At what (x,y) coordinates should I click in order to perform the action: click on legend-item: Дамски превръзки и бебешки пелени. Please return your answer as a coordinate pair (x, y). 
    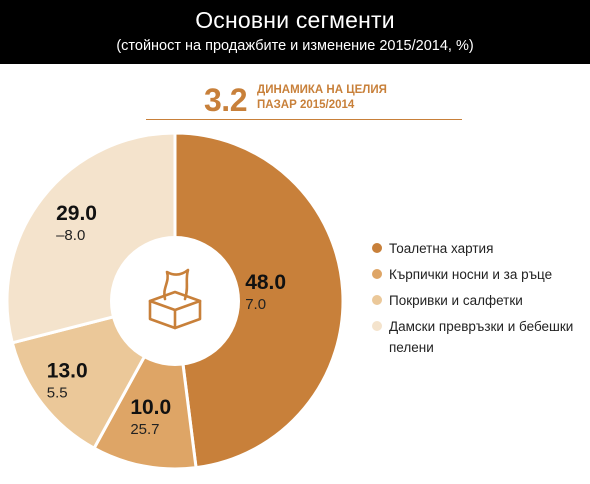
    Looking at the image, I should click on (477, 337).